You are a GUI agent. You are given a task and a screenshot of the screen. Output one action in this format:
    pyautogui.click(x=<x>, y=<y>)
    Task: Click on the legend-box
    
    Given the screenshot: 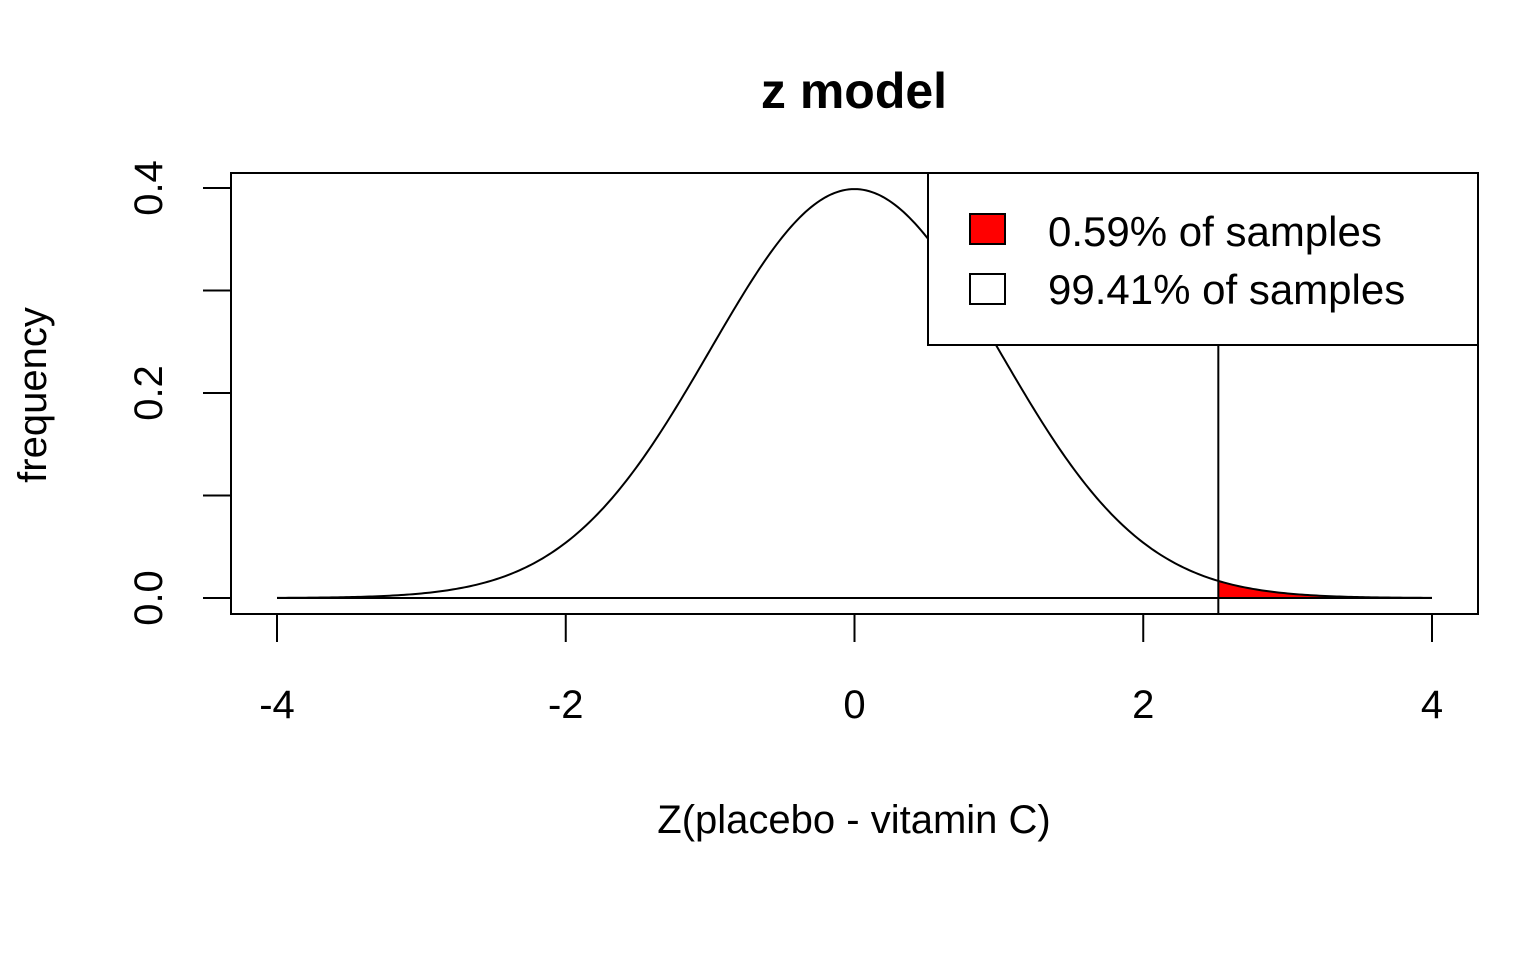 What is the action you would take?
    pyautogui.click(x=1203, y=259)
    